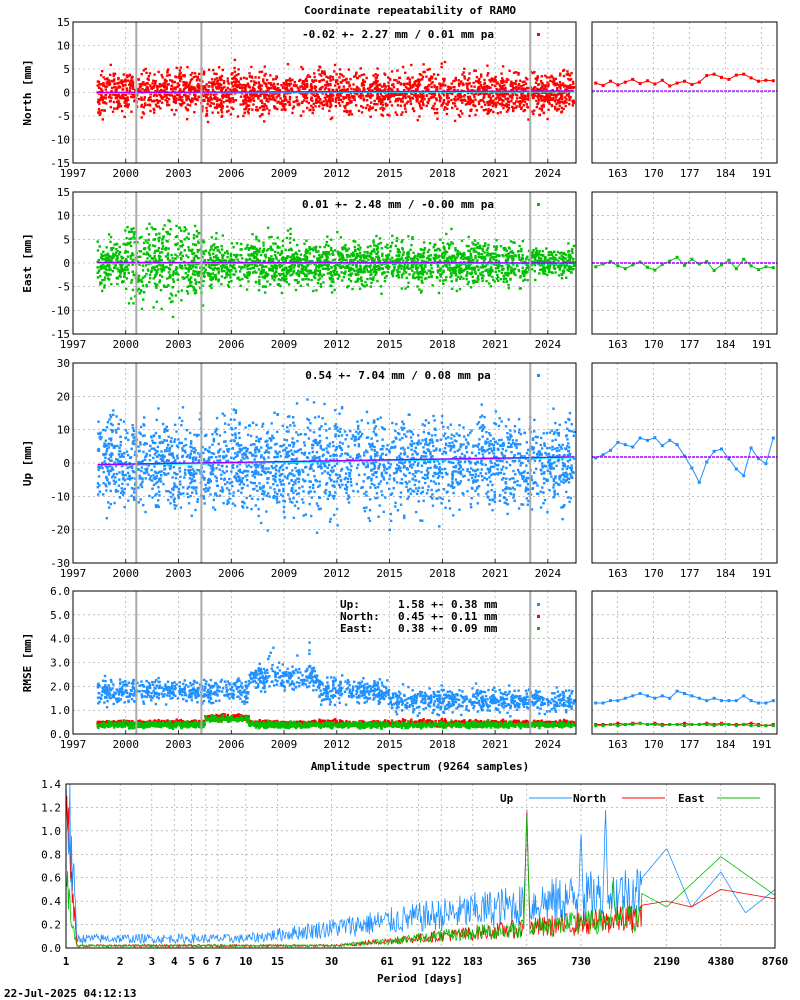  Describe the element at coordinates (337, 344) in the screenshot. I see `year-tick-label: 2012` at that location.